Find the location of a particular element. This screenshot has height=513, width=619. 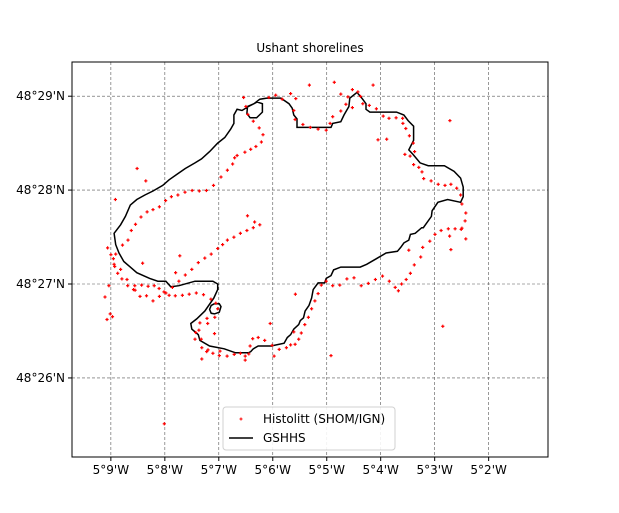

x-tick-label: 5°2'W is located at coordinates (488, 470).